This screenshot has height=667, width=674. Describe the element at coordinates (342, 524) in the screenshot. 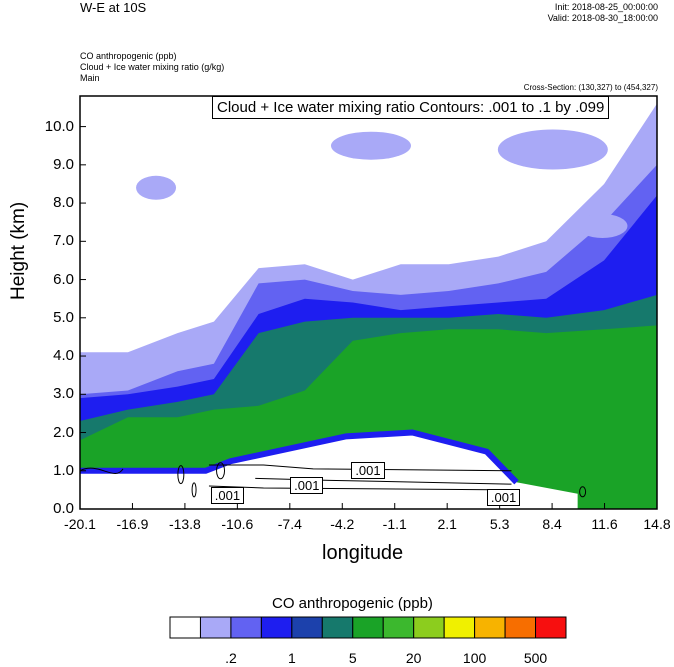

I see `x-tick-label: -4.2` at that location.